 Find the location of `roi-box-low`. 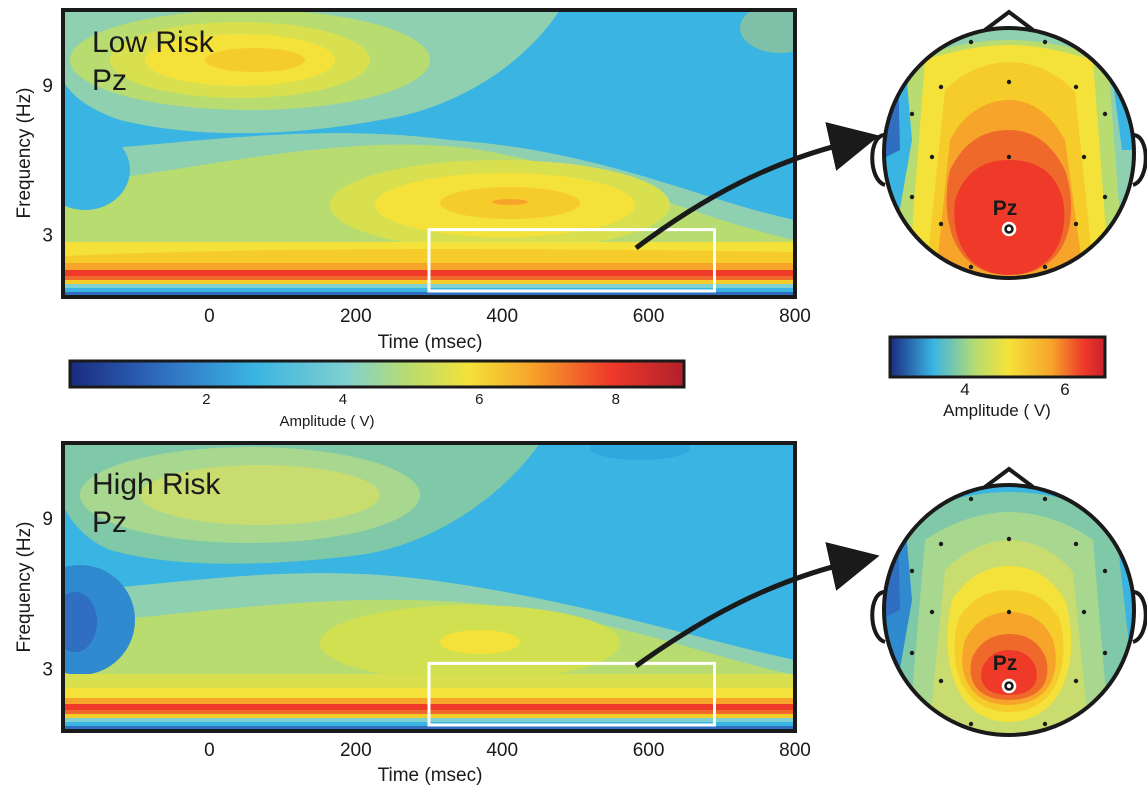

roi-box-low is located at coordinates (571, 260).